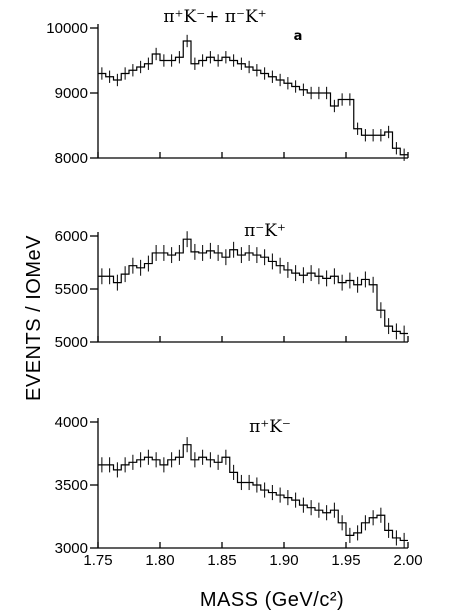 This screenshot has width=449, height=613. Describe the element at coordinates (298, 36) in the screenshot. I see `panel-letter: a` at that location.